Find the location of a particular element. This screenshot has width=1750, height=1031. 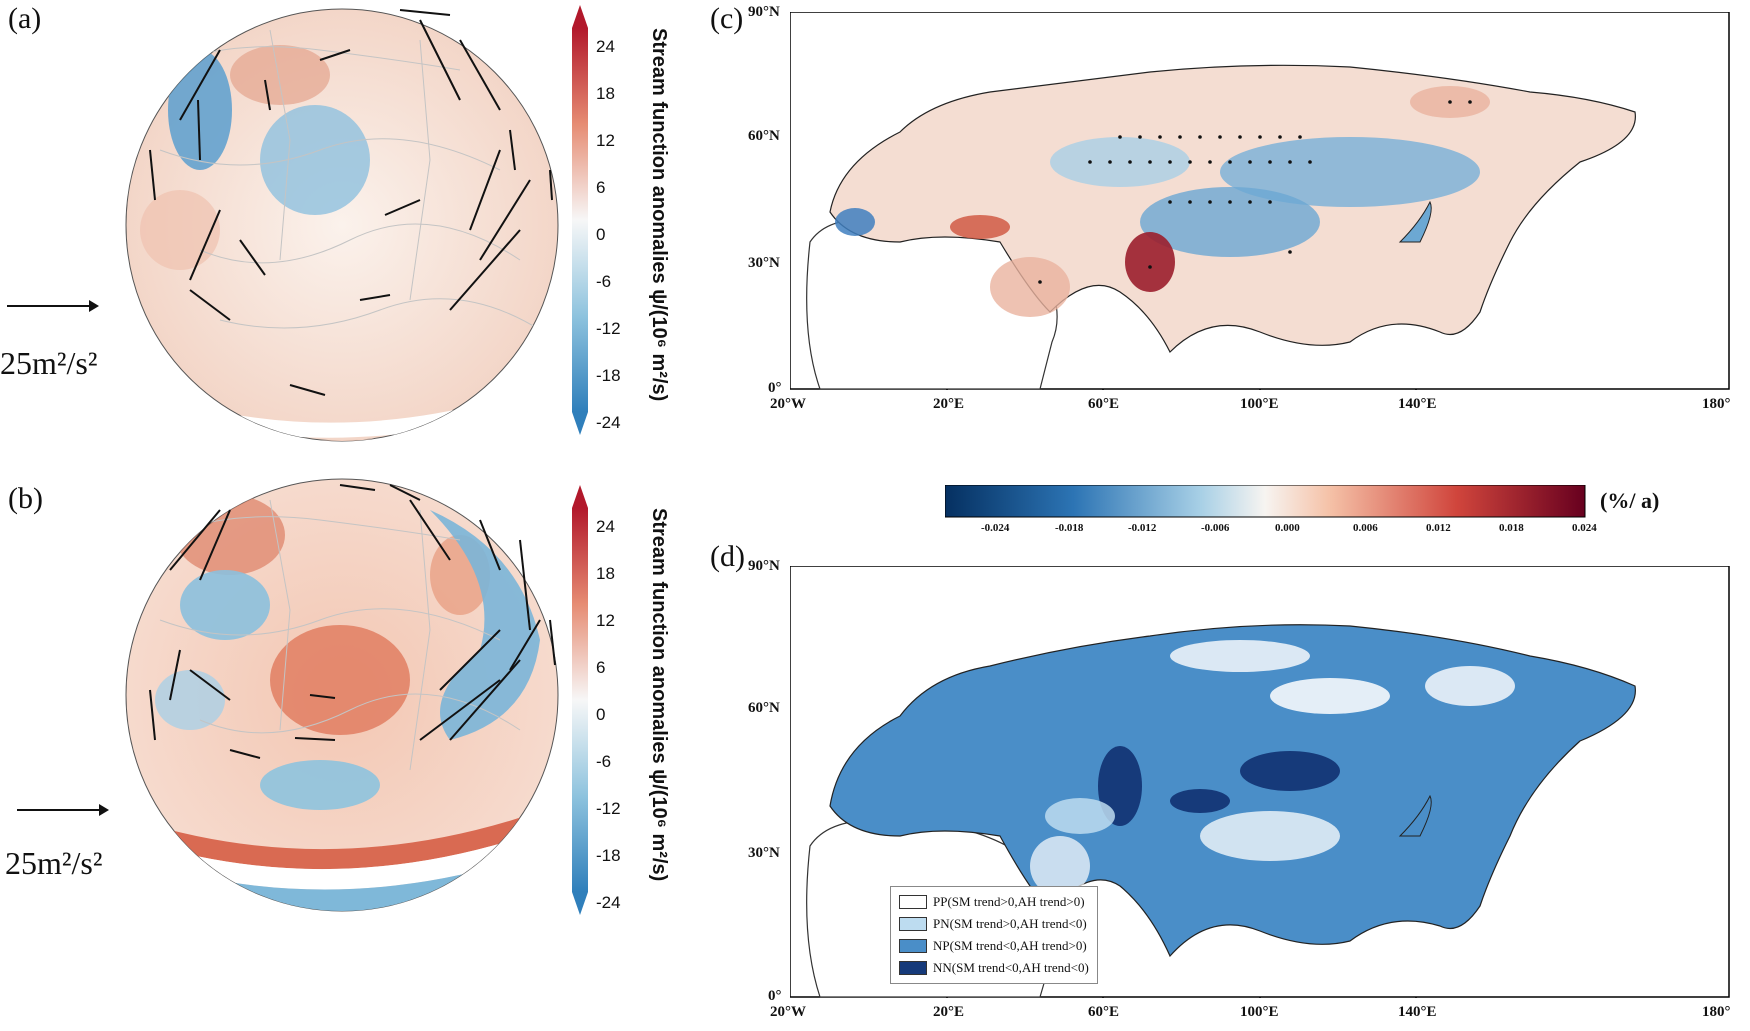

tick: -0.024 is located at coordinates (995, 528).